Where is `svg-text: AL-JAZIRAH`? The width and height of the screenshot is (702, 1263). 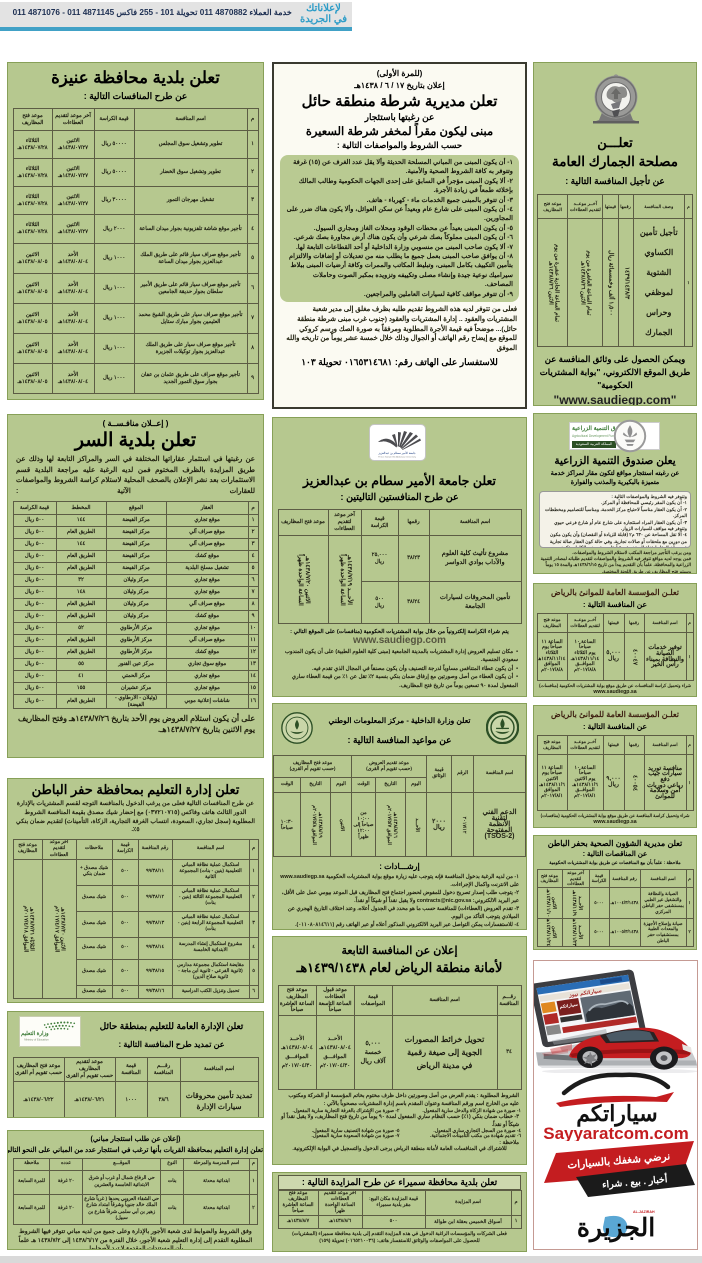 svg-text: AL-JAZIRAH is located at coordinates (644, 1212).